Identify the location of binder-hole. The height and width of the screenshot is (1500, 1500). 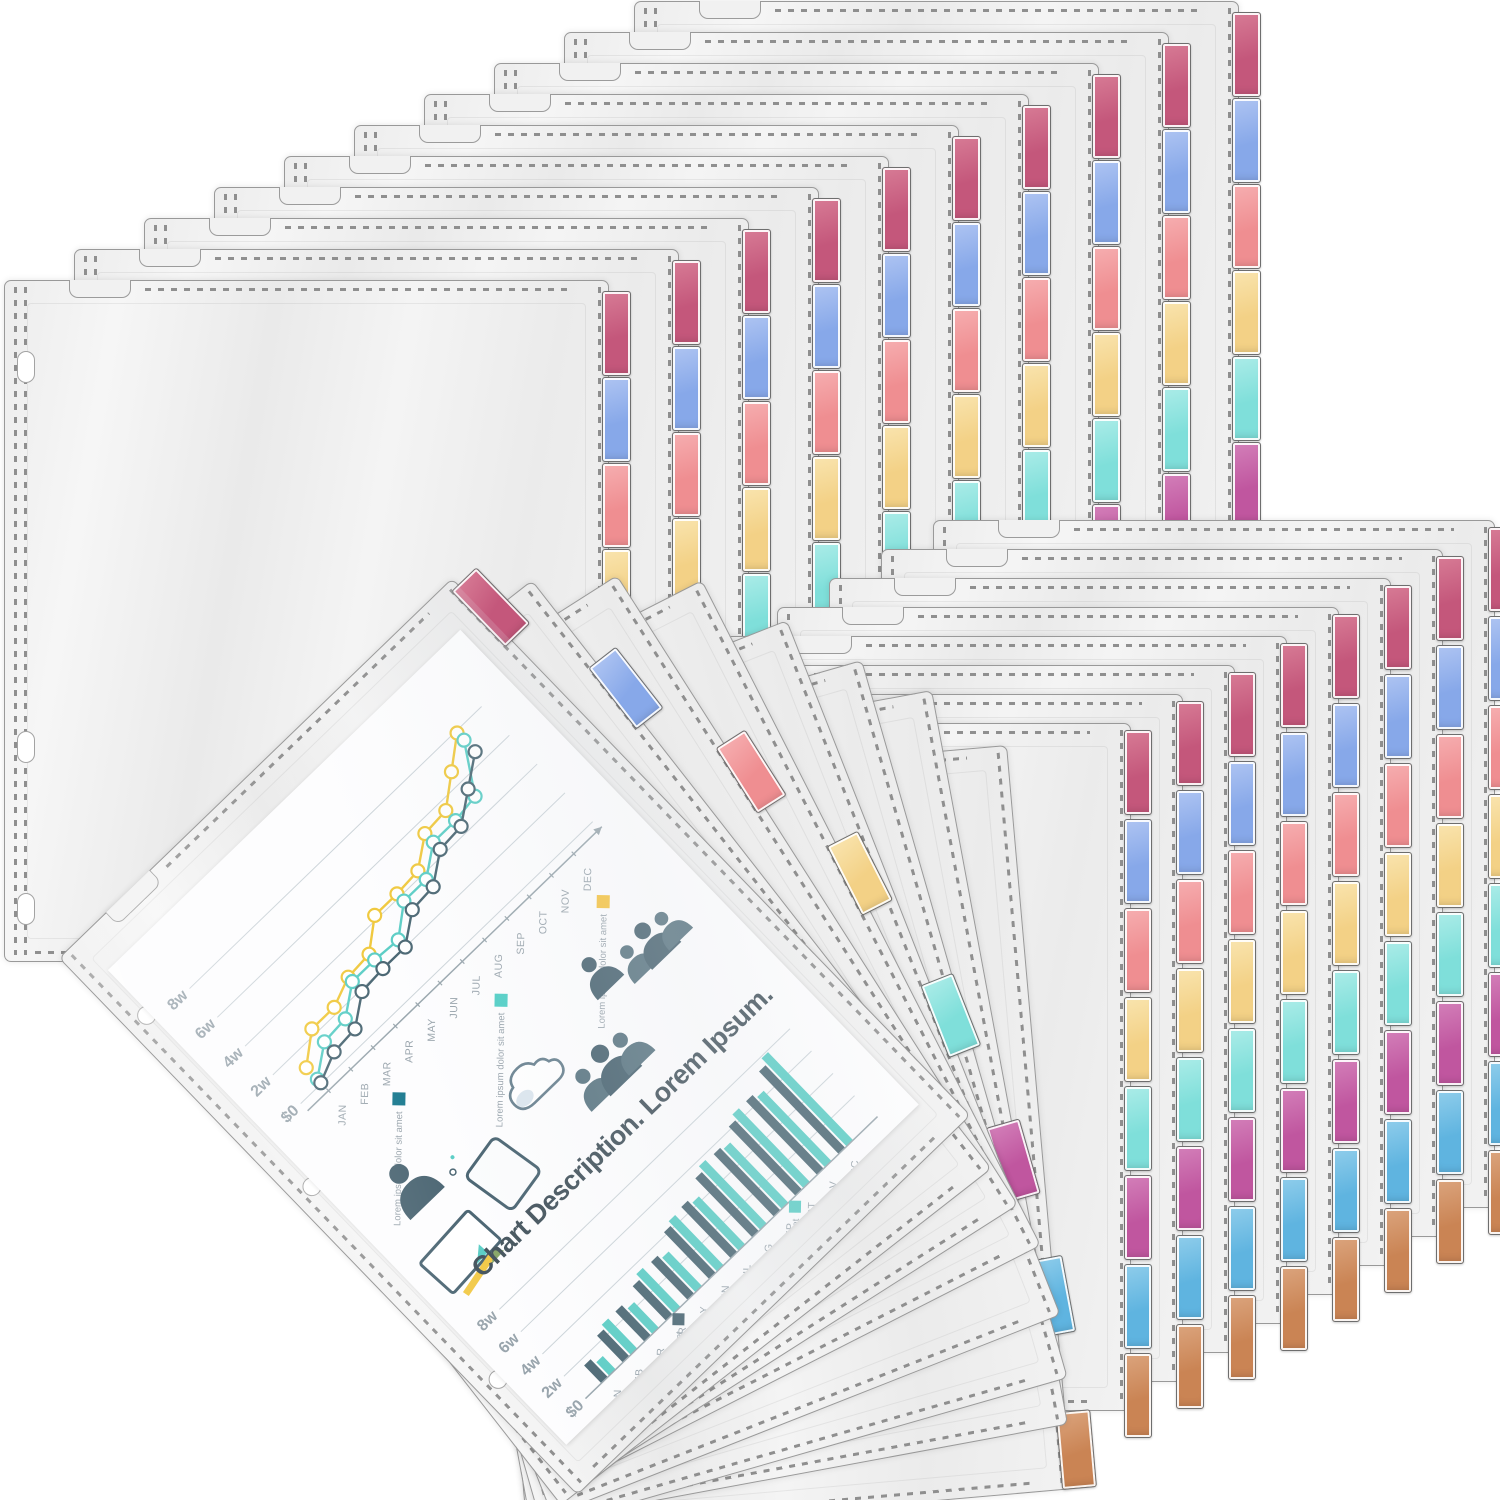
(26, 367).